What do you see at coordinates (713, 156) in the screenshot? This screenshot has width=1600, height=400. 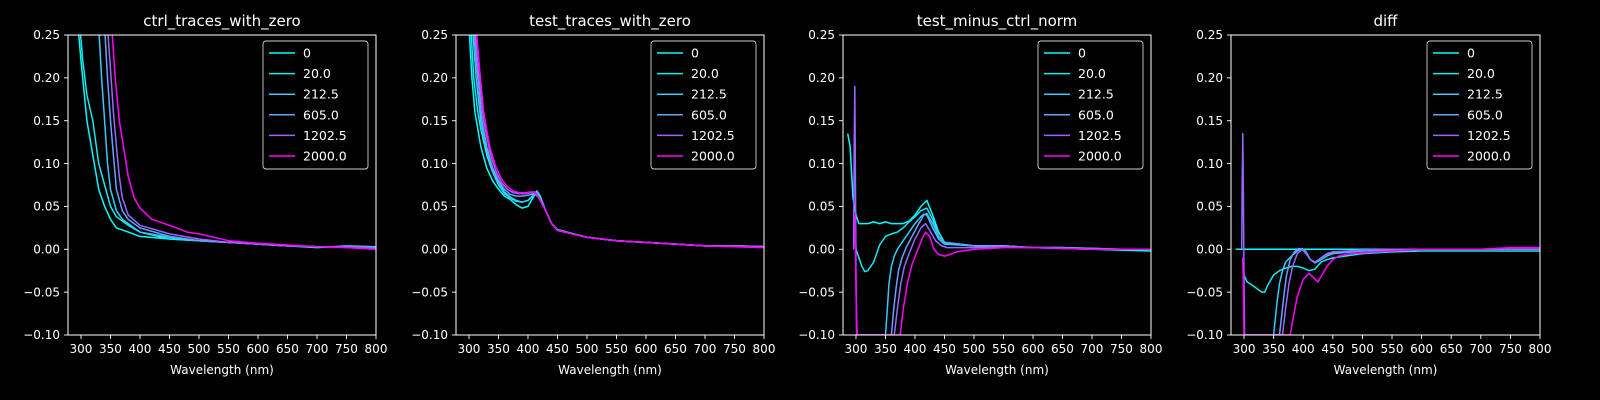 I see `legend-label: 2000.0` at bounding box center [713, 156].